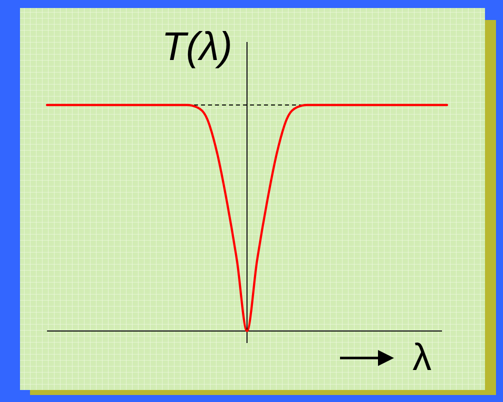 The height and width of the screenshot is (402, 503). I want to click on y-axis-title: T(λ), so click(197, 47).